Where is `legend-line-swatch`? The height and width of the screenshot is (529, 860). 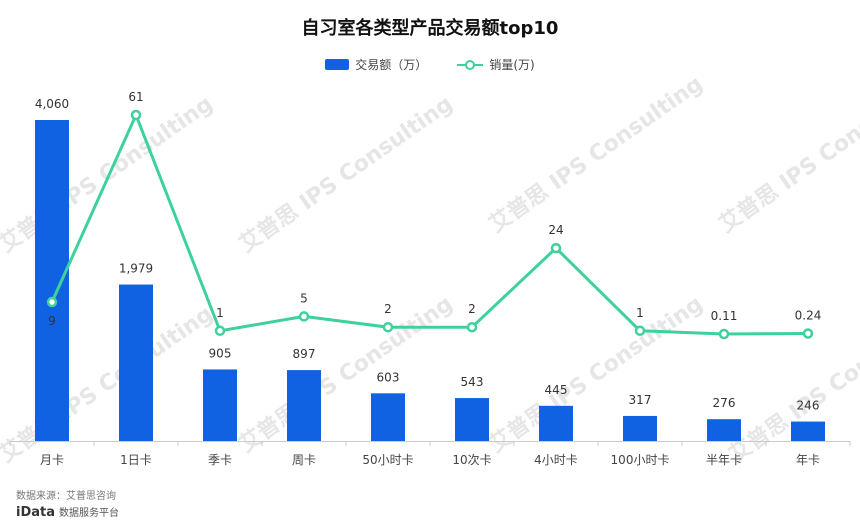
legend-line-swatch is located at coordinates (470, 65).